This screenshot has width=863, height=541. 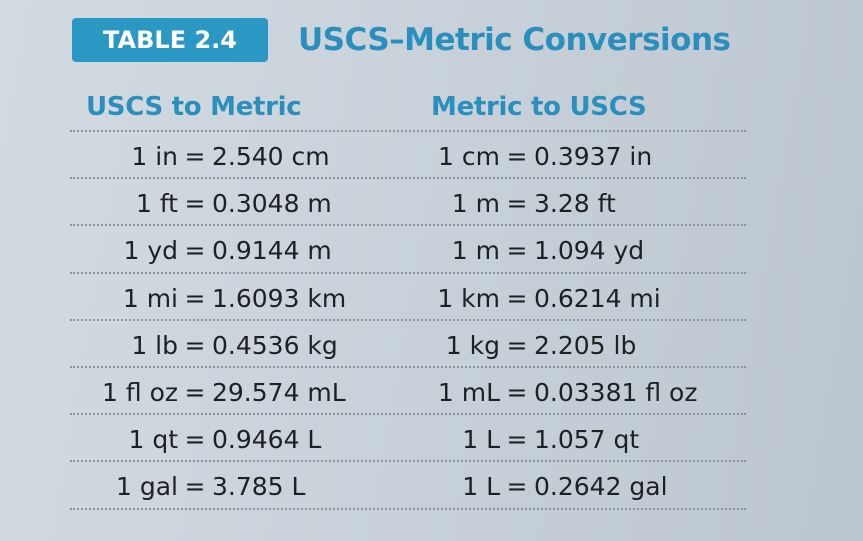 What do you see at coordinates (259, 487) in the screenshot?
I see `converted-value: 3.785 L` at bounding box center [259, 487].